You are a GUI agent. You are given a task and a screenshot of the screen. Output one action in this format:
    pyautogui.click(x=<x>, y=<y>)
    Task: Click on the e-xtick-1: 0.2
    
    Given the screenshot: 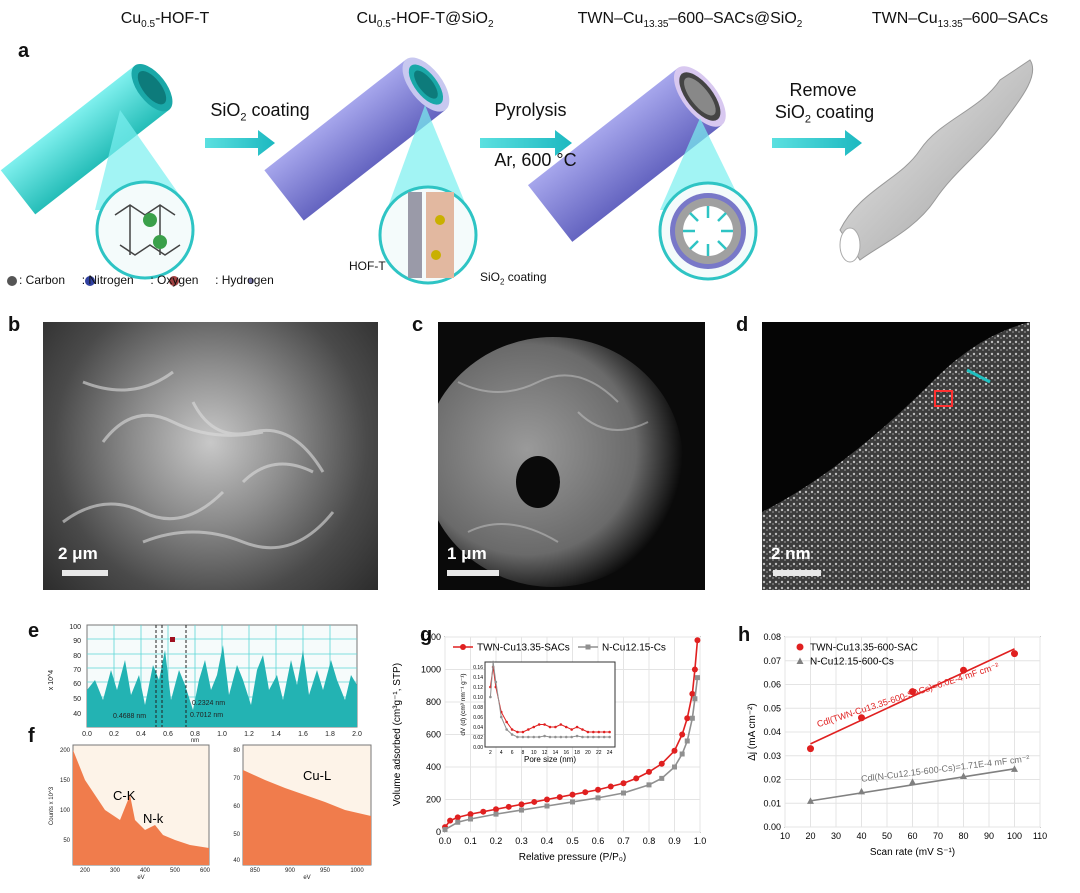 What is the action you would take?
    pyautogui.click(x=114, y=734)
    